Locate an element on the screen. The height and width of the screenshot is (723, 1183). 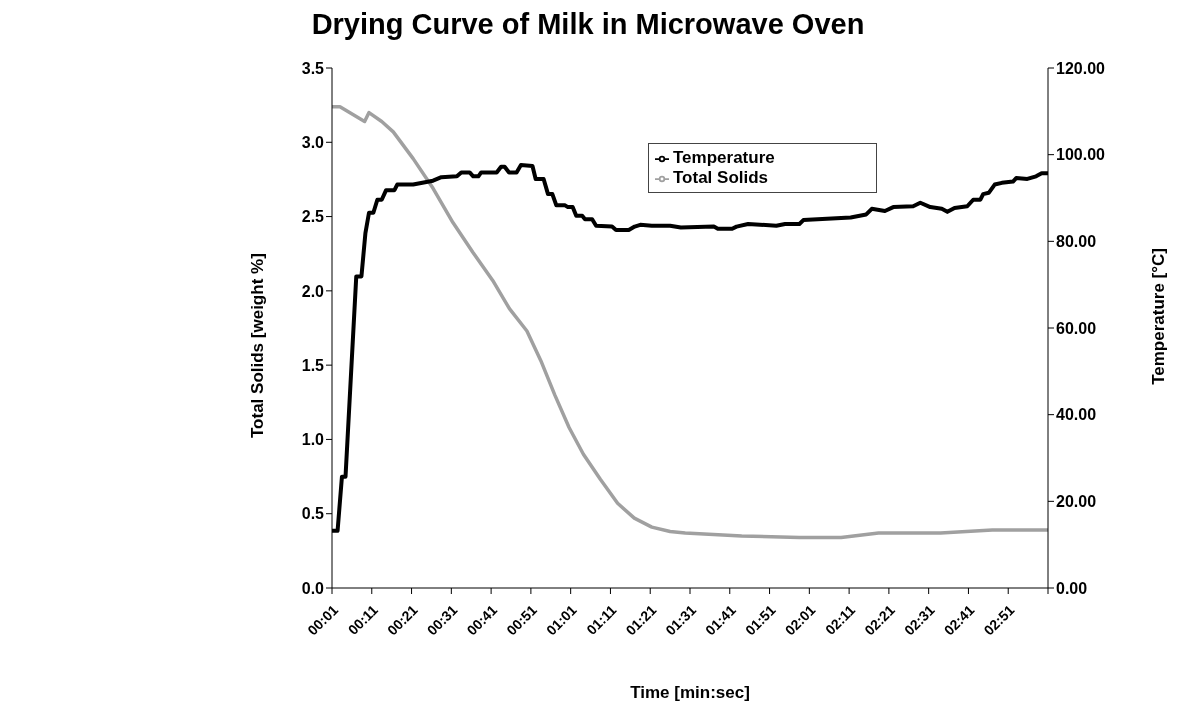
legend-label: Temperature is located at coordinates (724, 157).